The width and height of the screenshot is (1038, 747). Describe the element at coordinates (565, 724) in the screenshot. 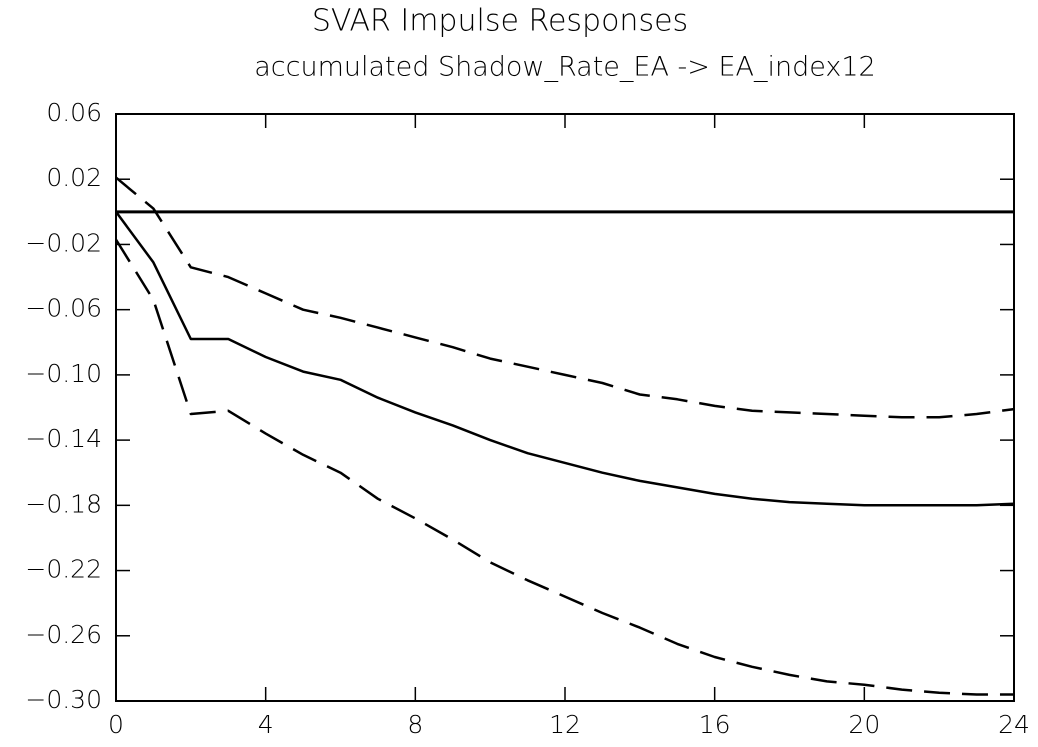

I see `x-tick-label: 12` at that location.